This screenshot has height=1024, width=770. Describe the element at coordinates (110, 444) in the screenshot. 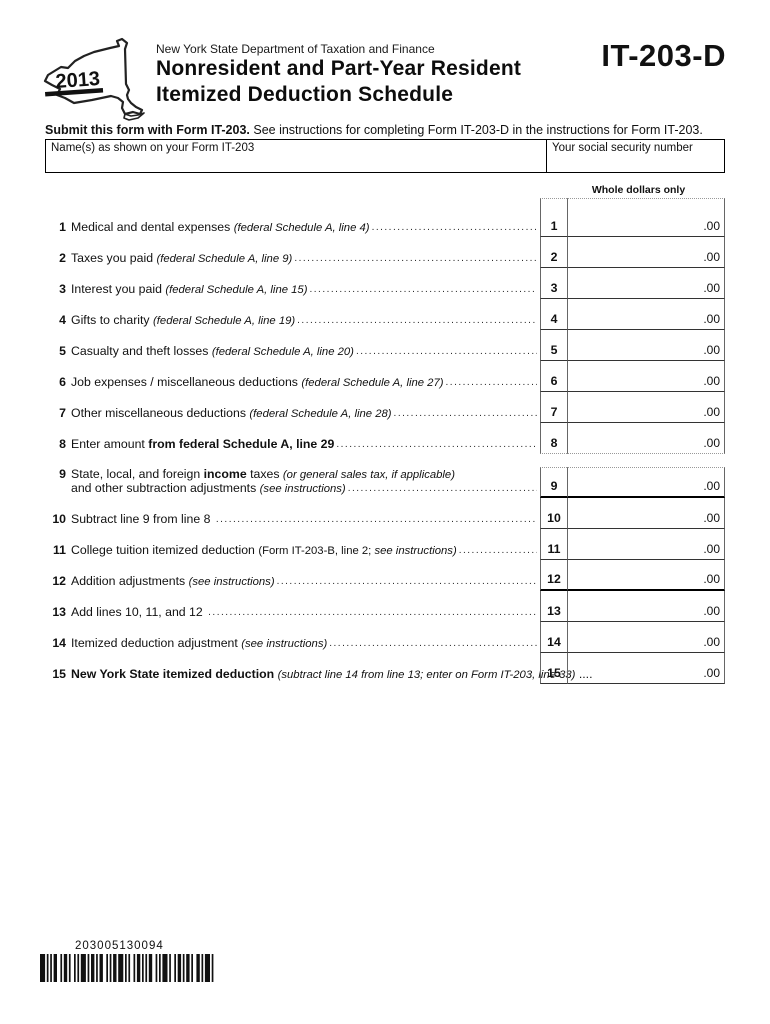

I see `line-label-segment: Enter amount` at that location.